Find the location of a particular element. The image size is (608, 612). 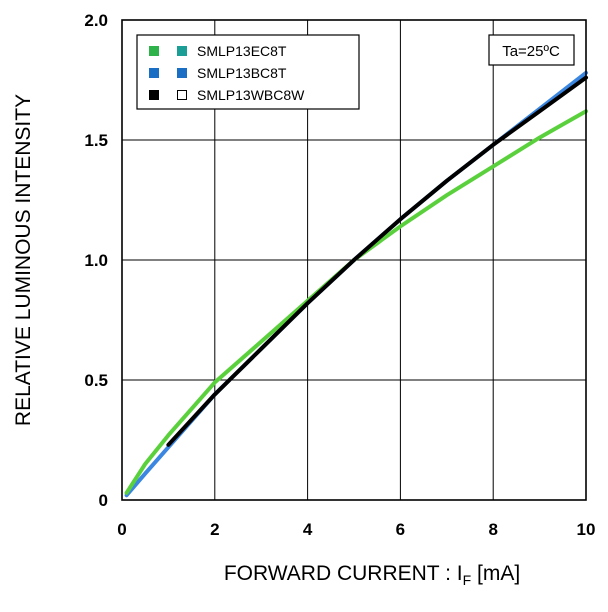

condition-box is located at coordinates (531, 50).